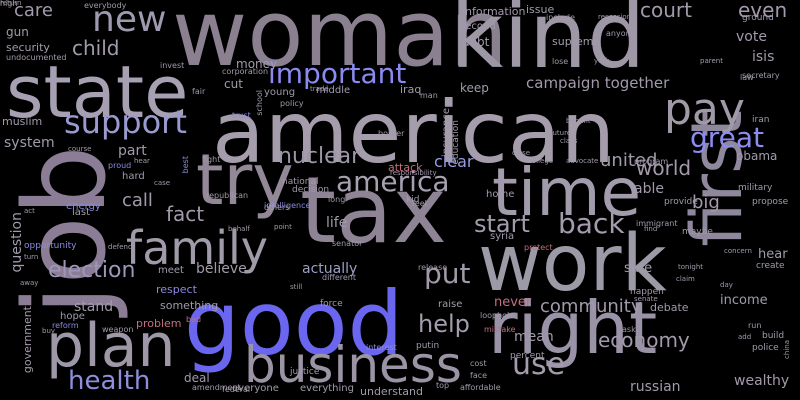  I want to click on word-college: college, so click(541, 161).